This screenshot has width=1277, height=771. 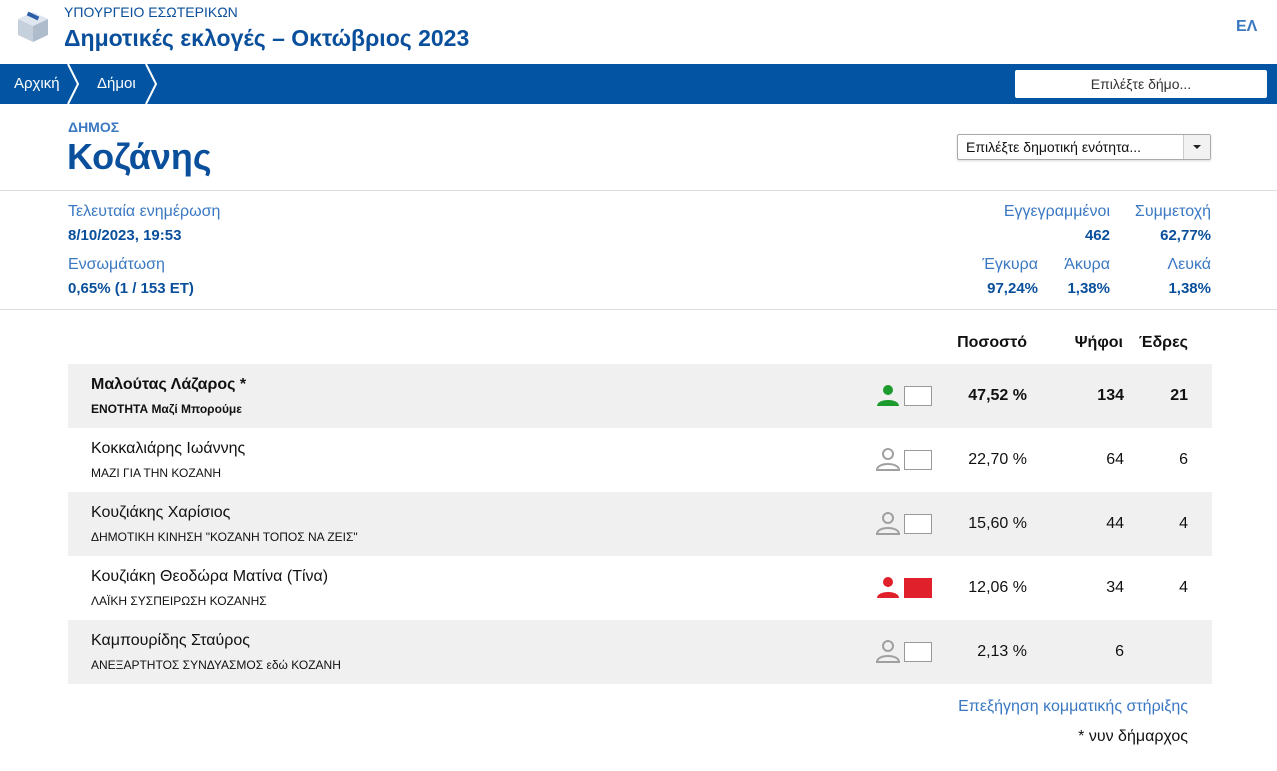 I want to click on column-header: Έδρες, so click(x=1163, y=342).